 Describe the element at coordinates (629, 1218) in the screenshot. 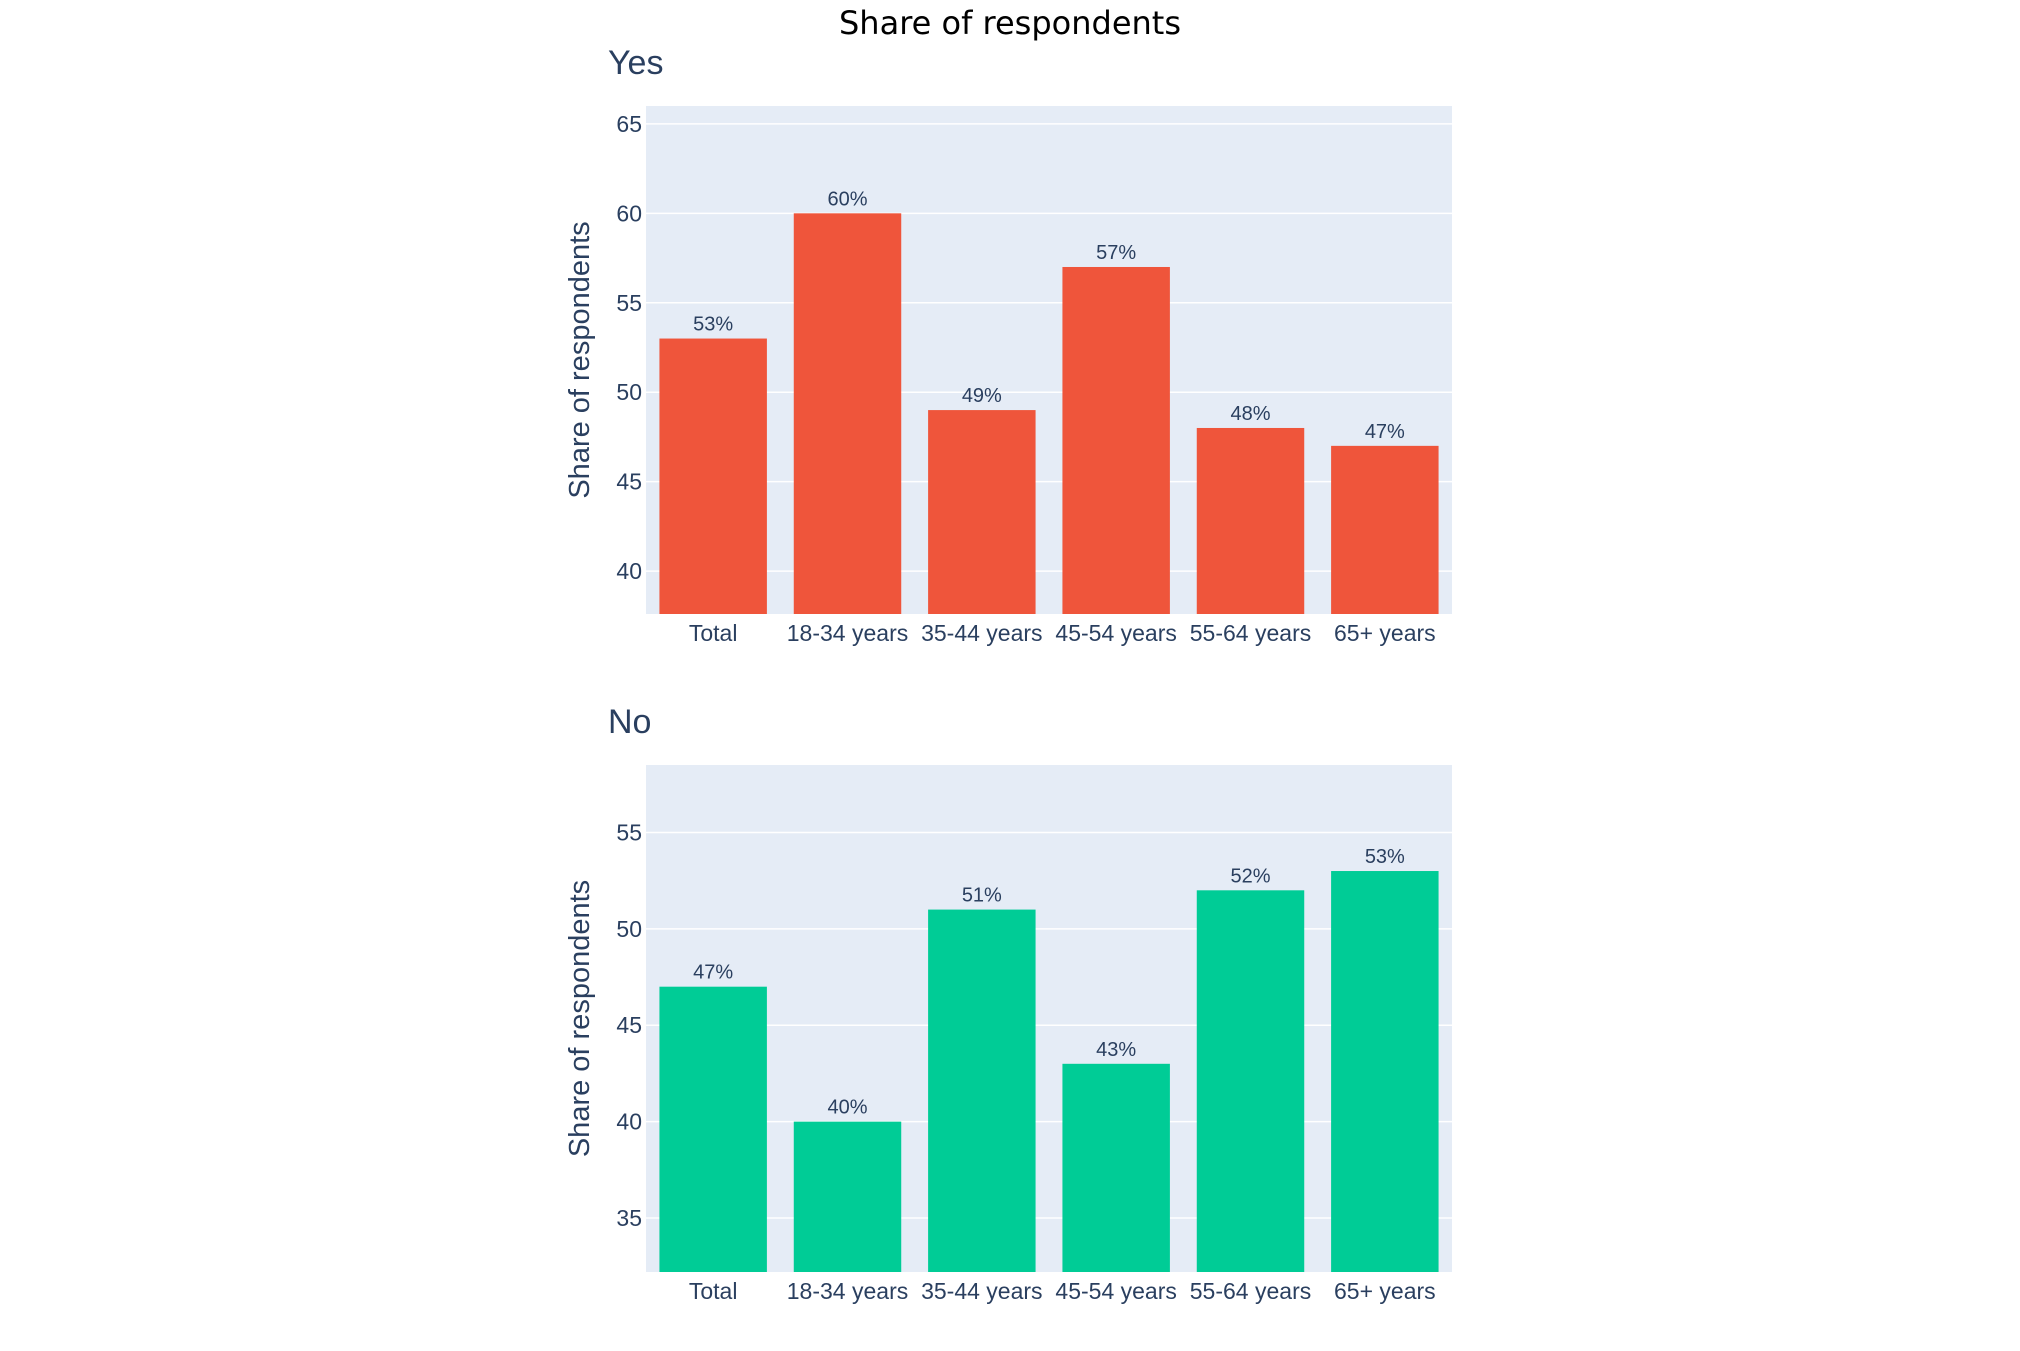

I see `y-tick-label: 35` at that location.